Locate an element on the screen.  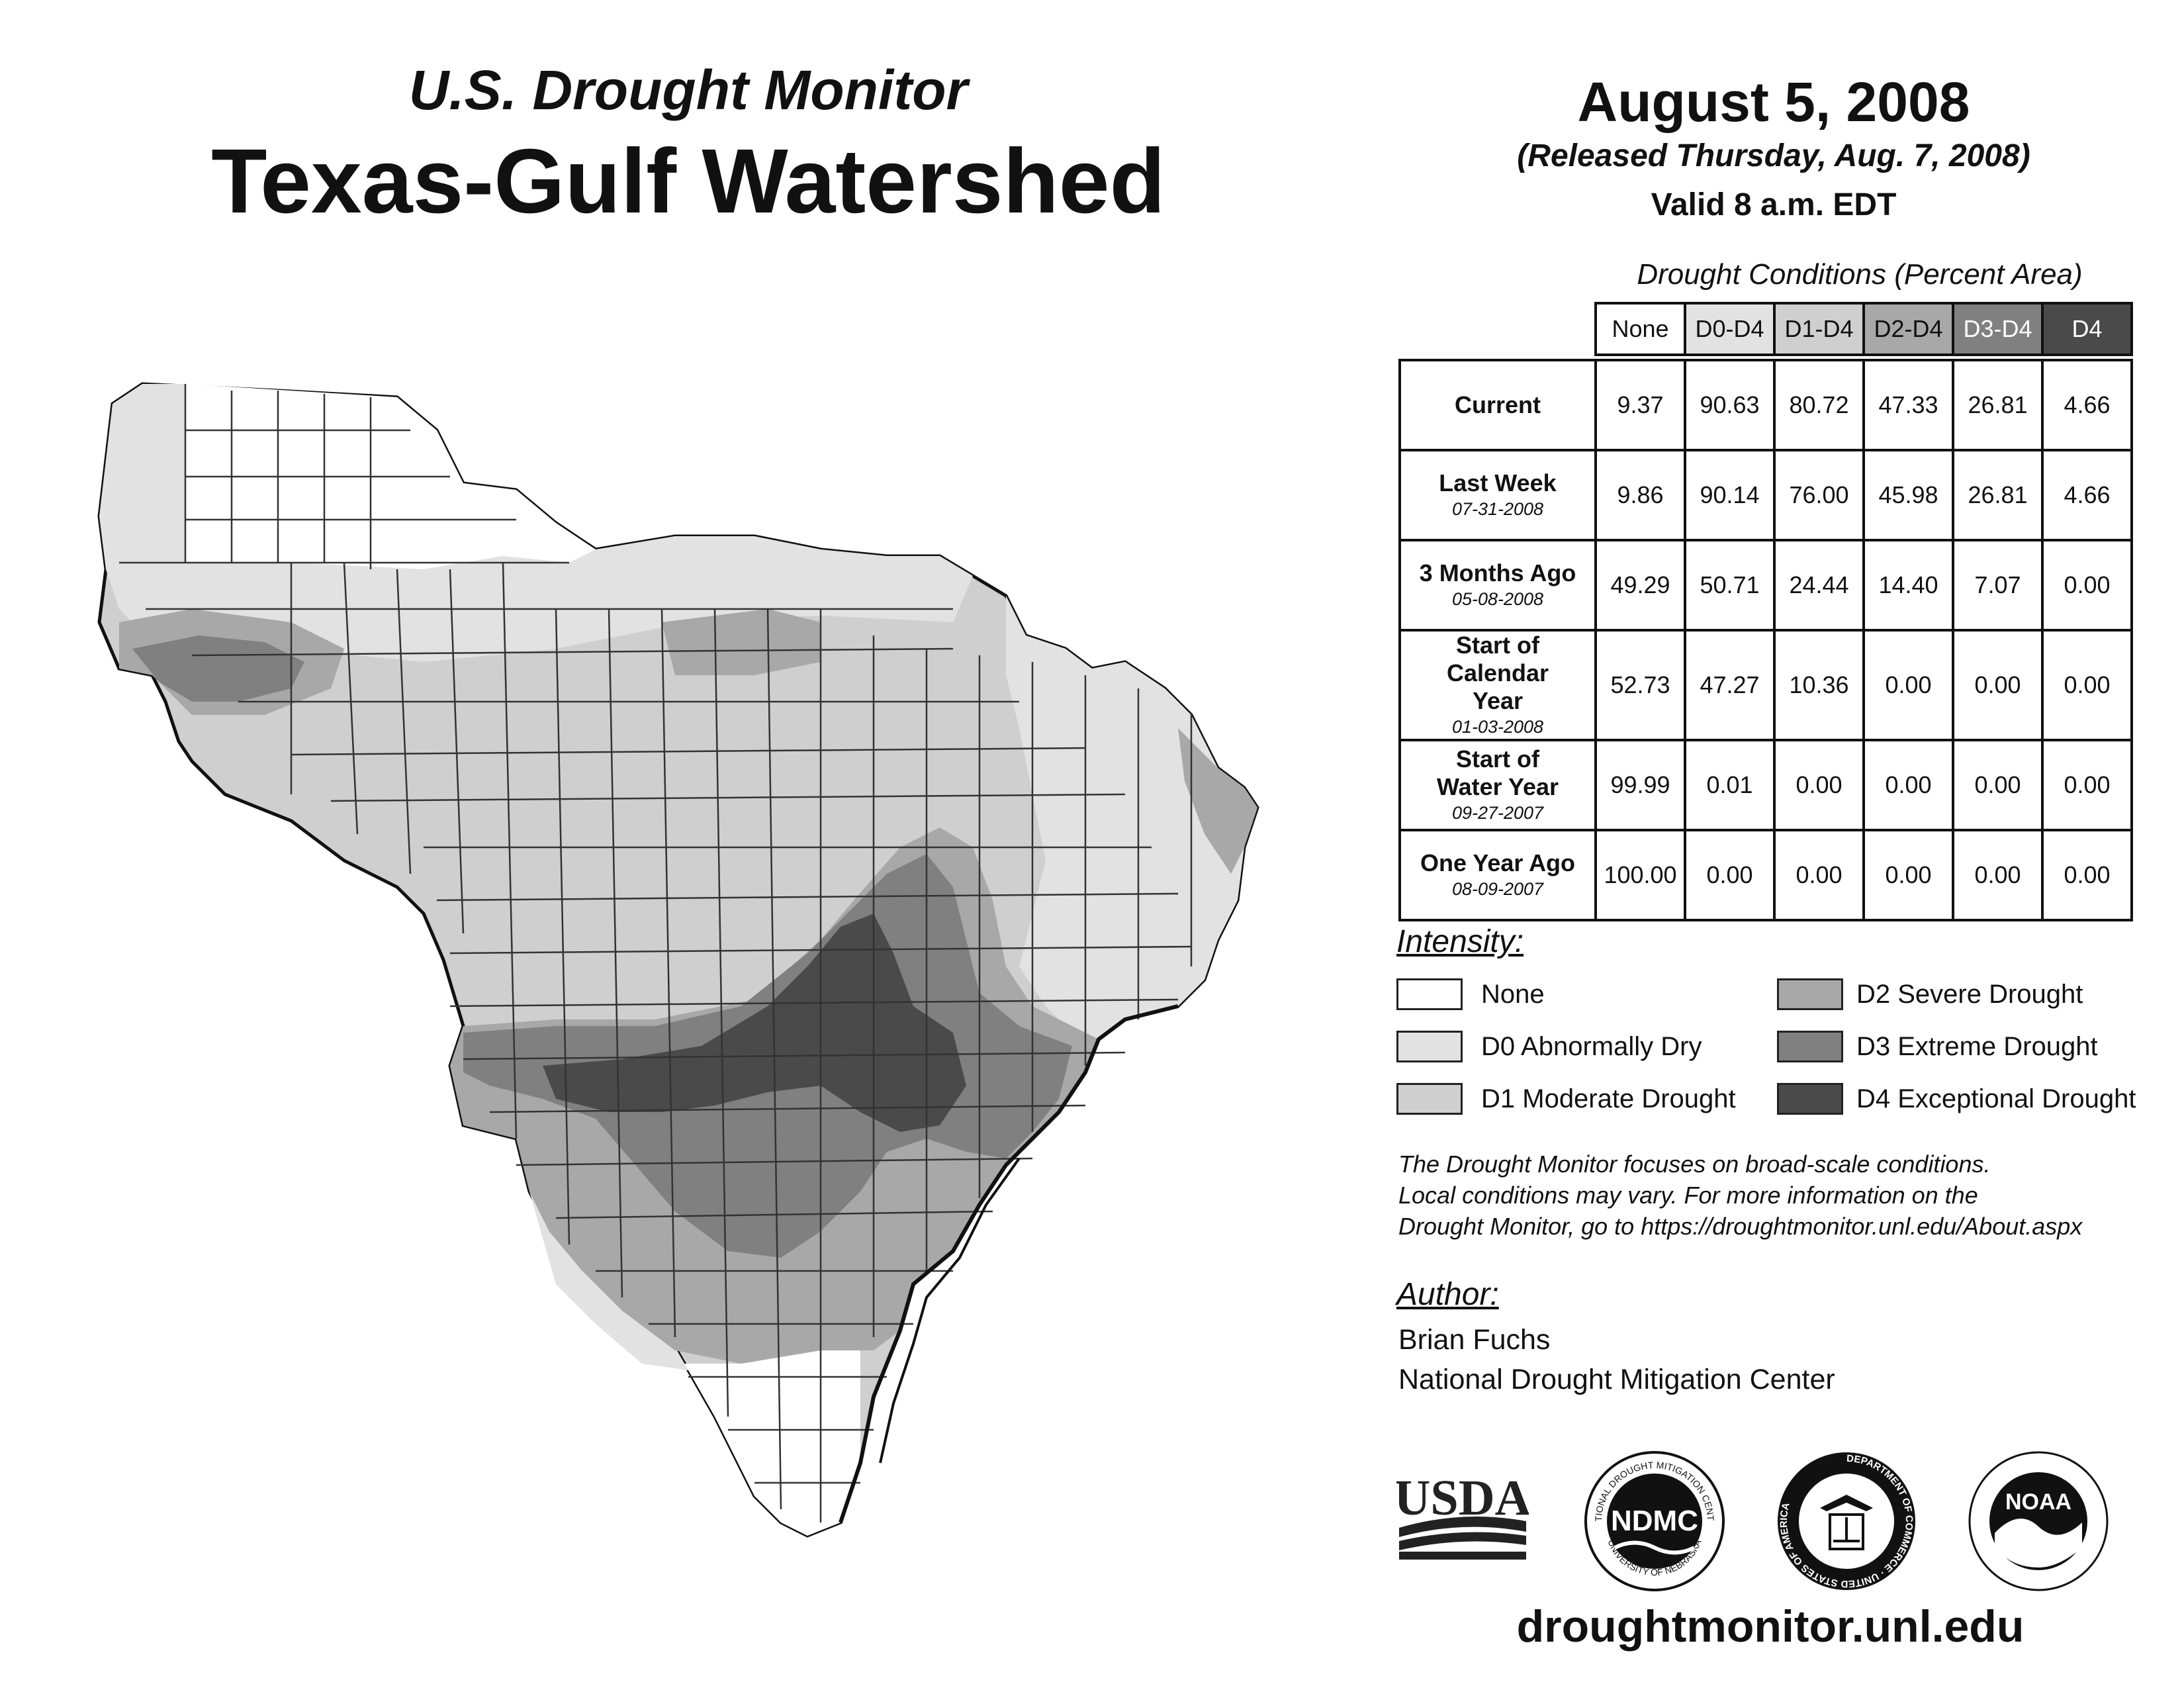
legend-label-d1: D1 Moderate Drought is located at coordinates (1608, 1098).